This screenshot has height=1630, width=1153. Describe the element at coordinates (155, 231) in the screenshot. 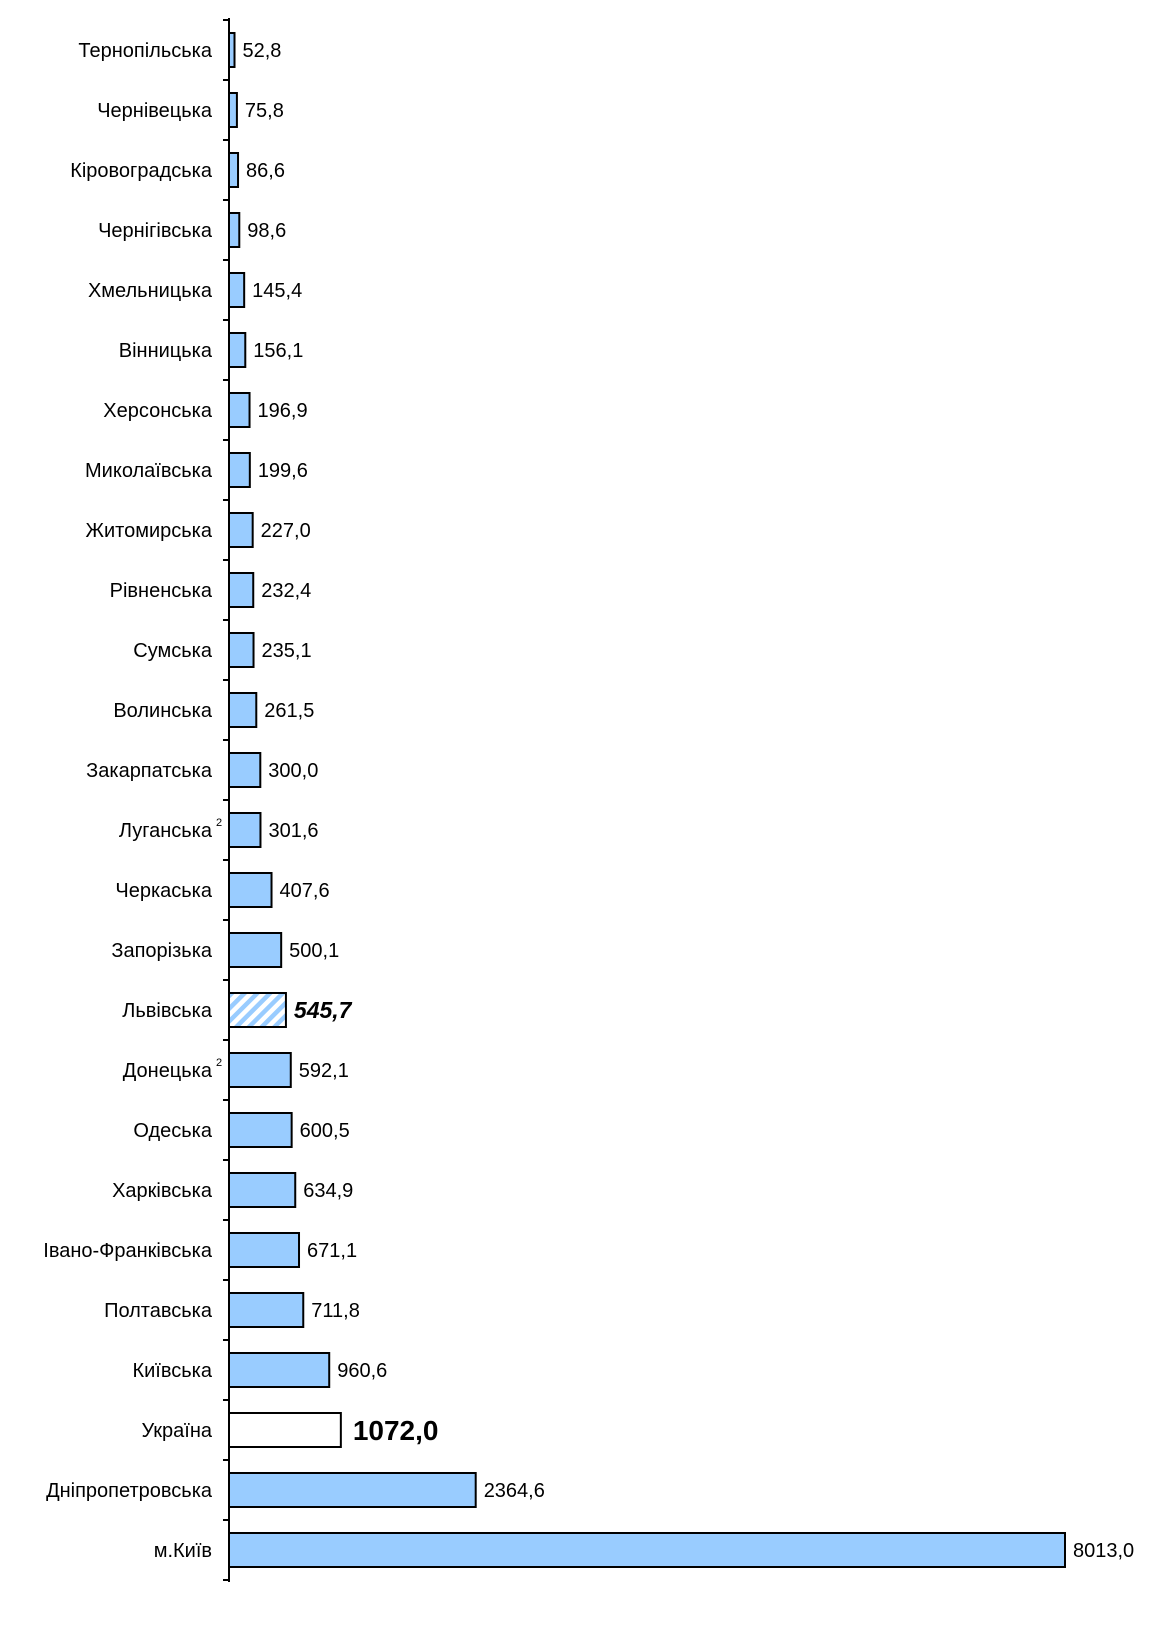

I see `category-label: Чернігівська` at that location.